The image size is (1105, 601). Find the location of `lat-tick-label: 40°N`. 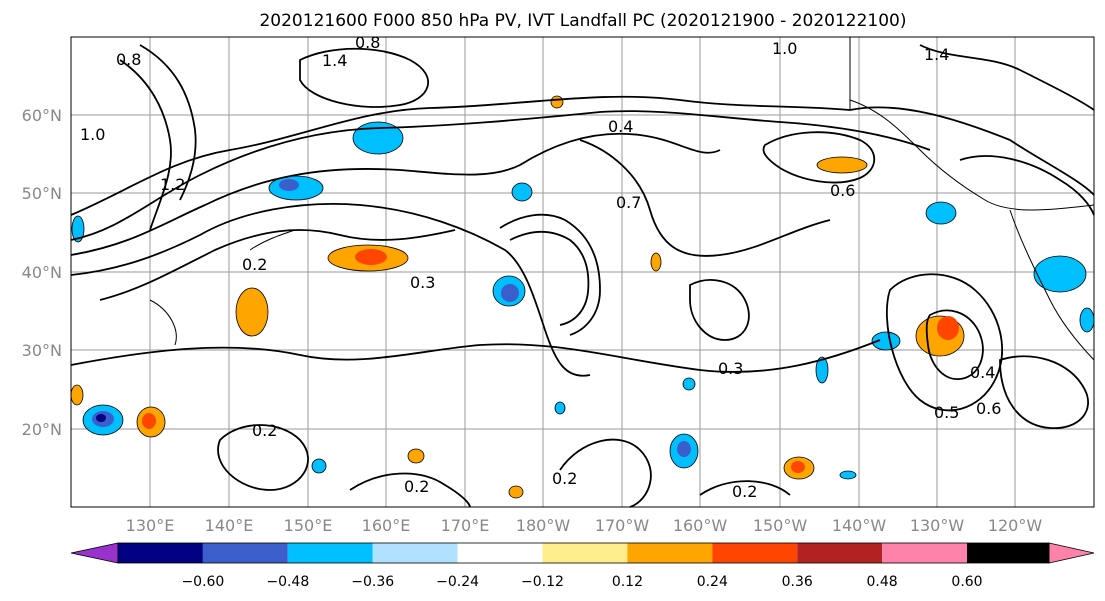

lat-tick-label: 40°N is located at coordinates (42, 272).